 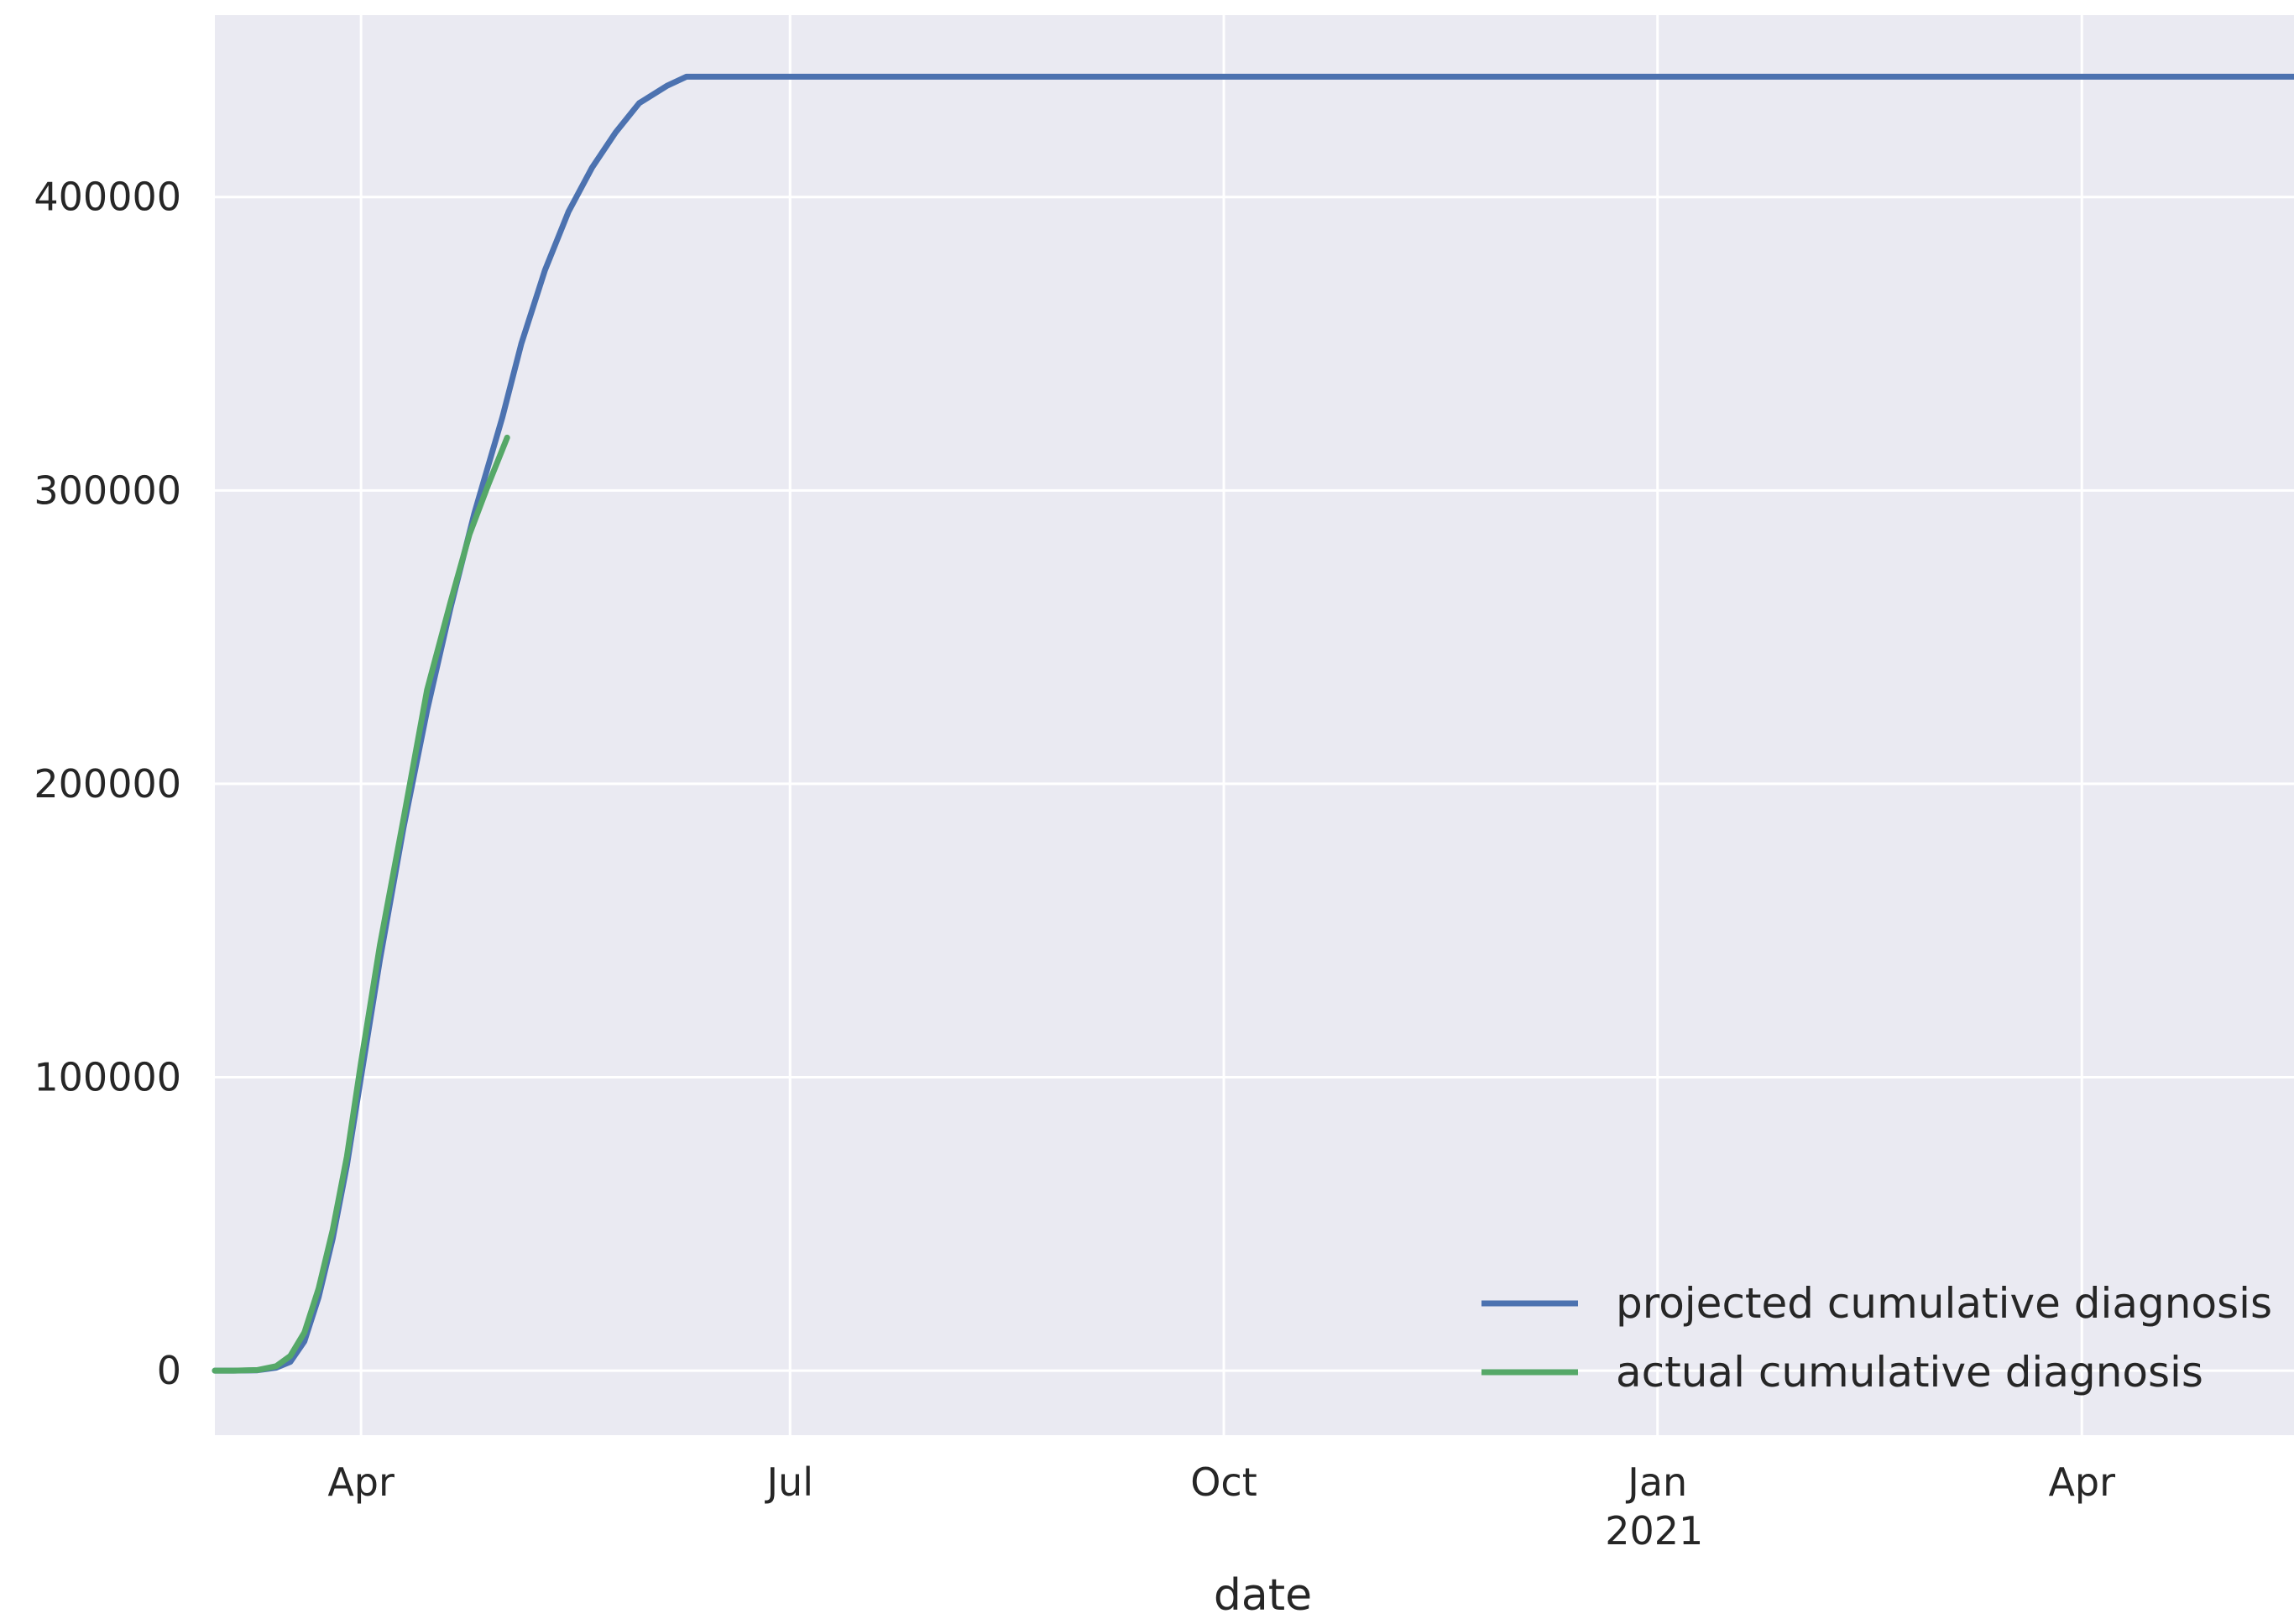 I want to click on y-tick-label: 100000, so click(x=108, y=1077).